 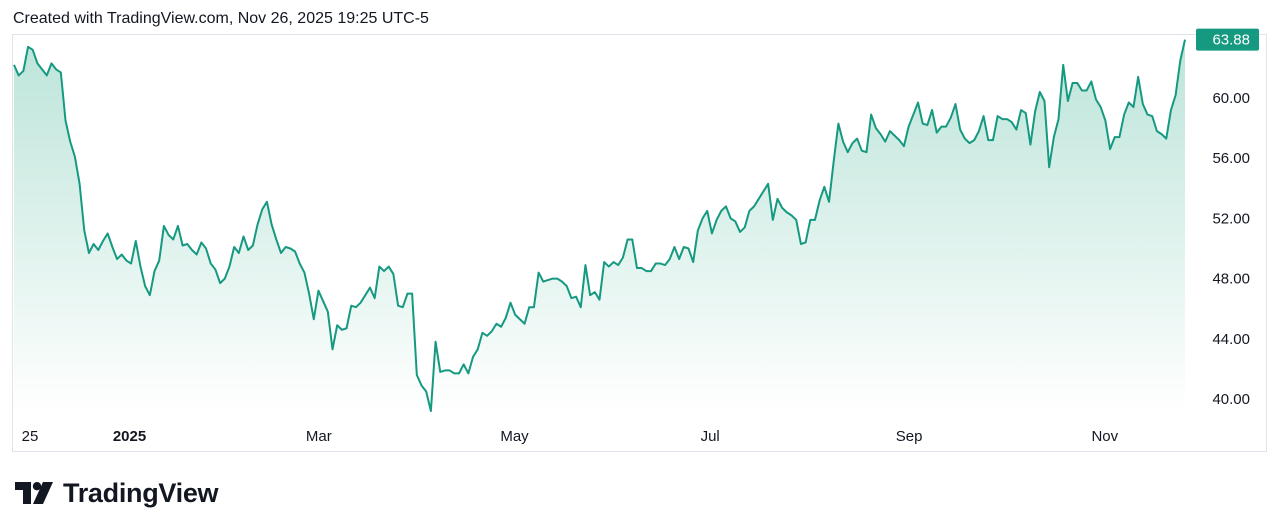 What do you see at coordinates (514, 436) in the screenshot?
I see `x-tick-label: May` at bounding box center [514, 436].